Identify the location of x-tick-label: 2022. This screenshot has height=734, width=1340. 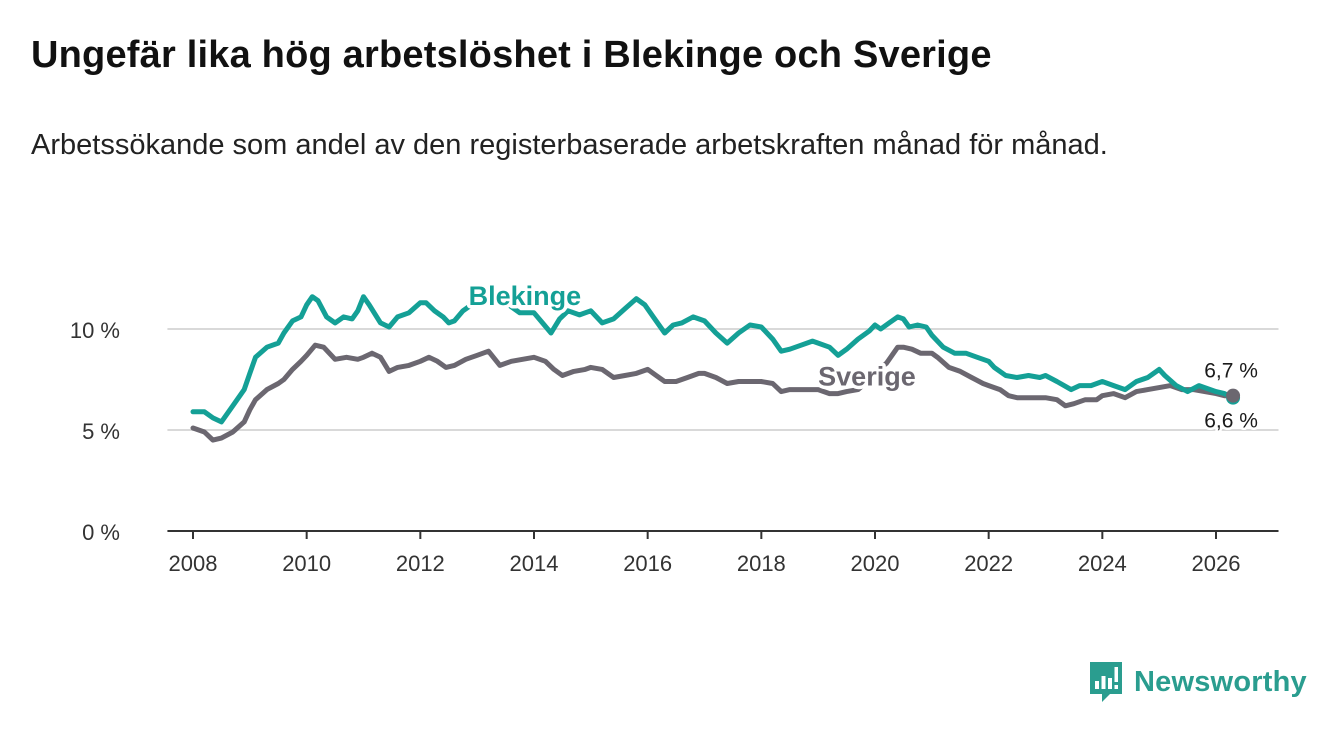
(988, 563).